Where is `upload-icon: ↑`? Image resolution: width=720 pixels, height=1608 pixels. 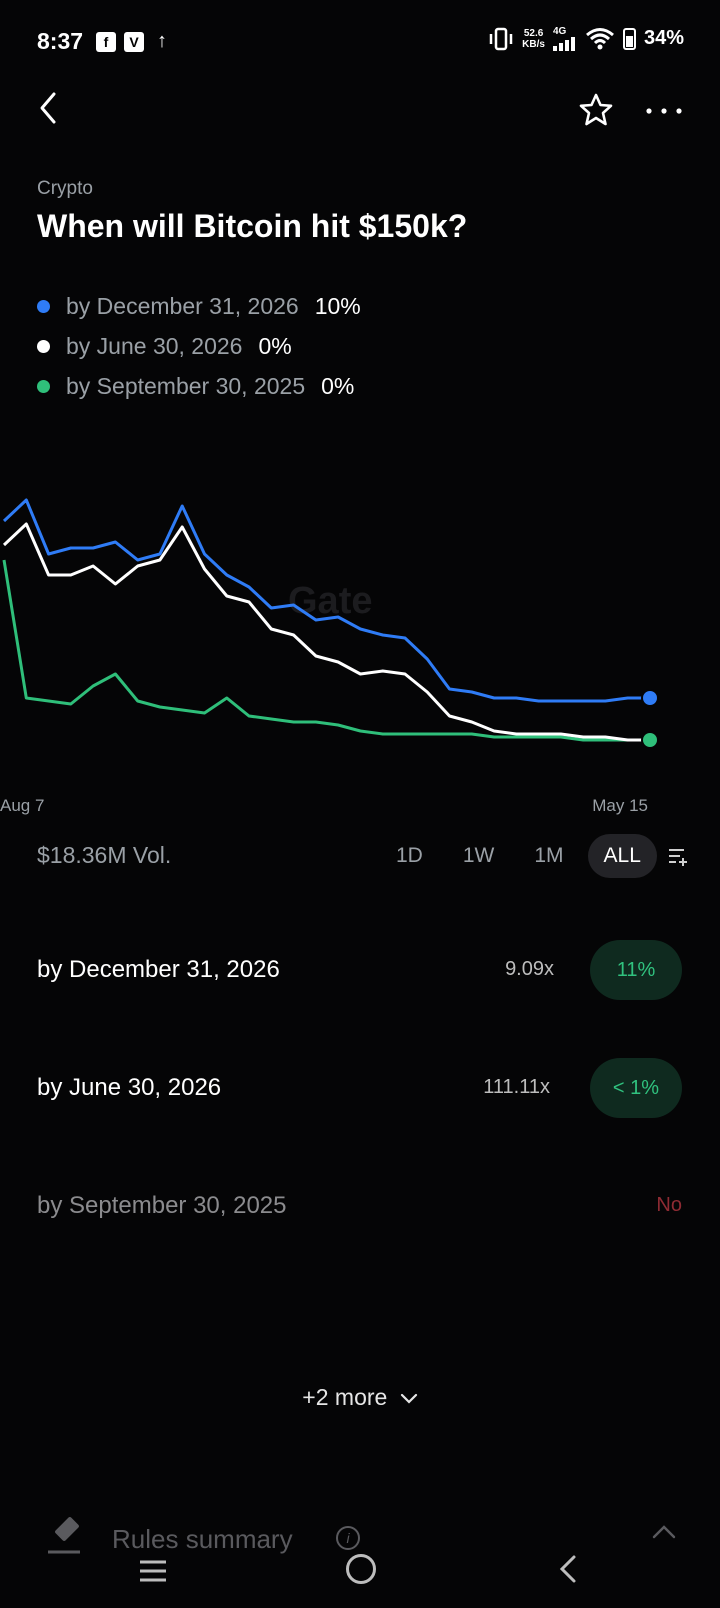 upload-icon: ↑ is located at coordinates (162, 41).